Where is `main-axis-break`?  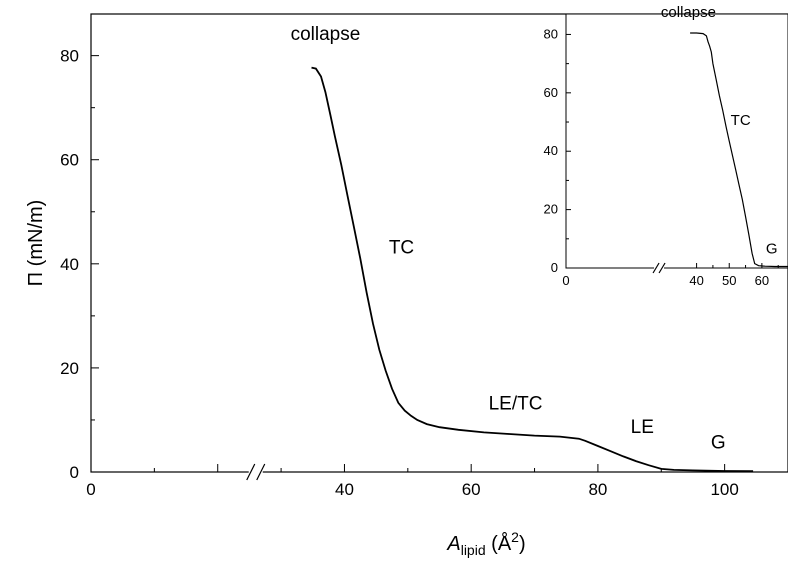
main-axis-break is located at coordinates (256, 472).